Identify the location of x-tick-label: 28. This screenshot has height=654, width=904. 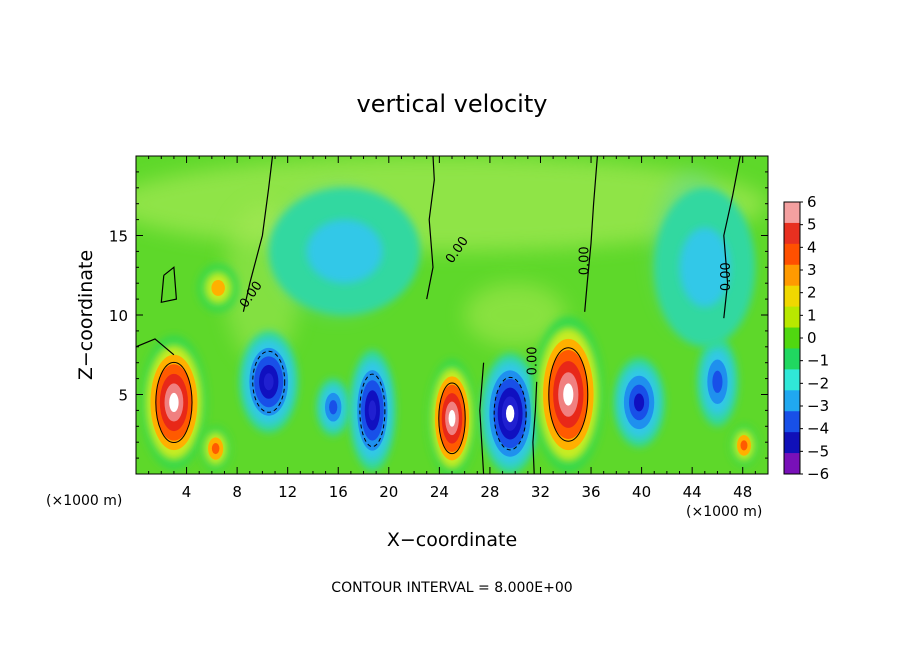
(489, 492).